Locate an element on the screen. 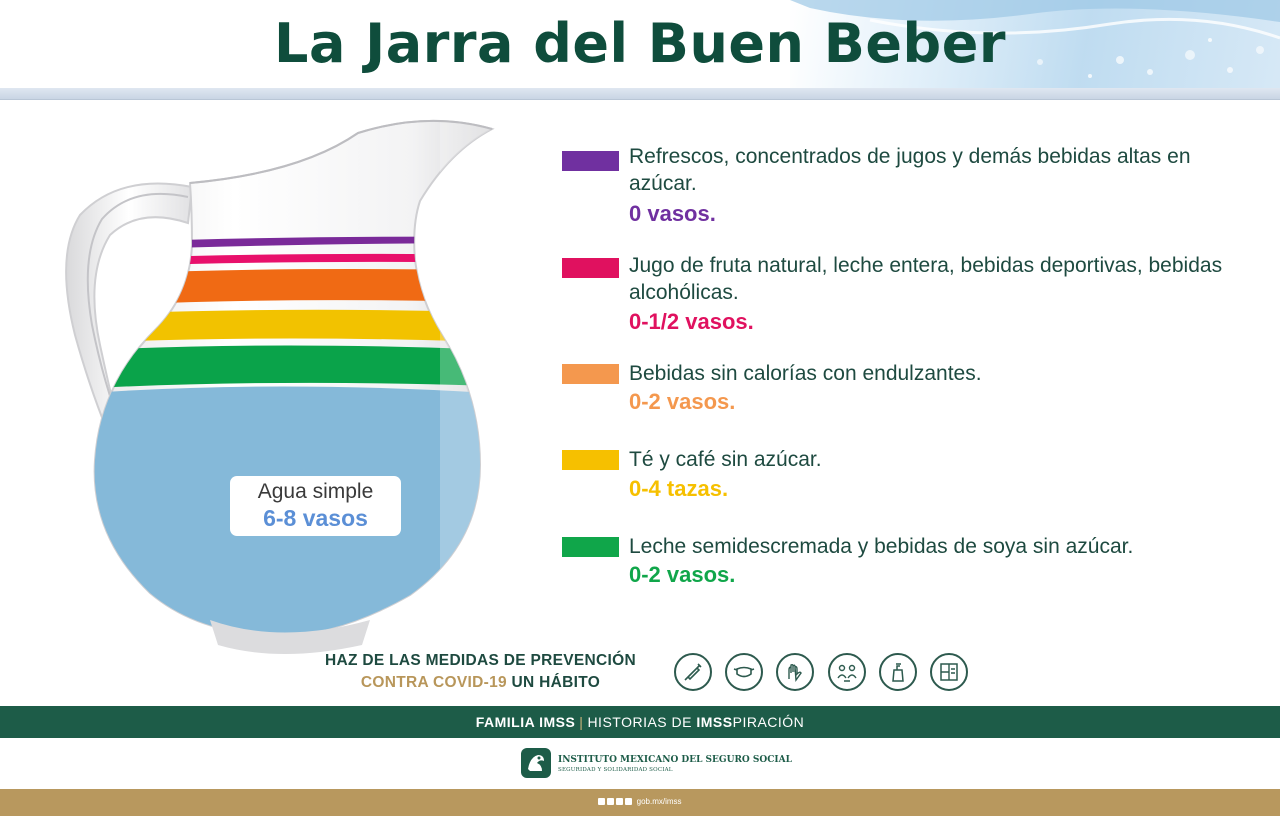  prevention-line2: CONTRA COVID-19 UN HÁBITO is located at coordinates (480, 683).